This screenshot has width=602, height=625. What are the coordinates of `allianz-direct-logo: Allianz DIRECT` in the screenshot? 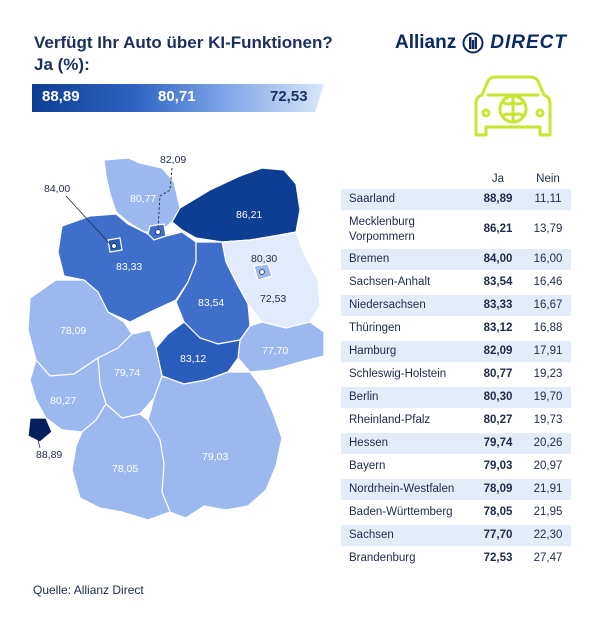 It's located at (481, 43).